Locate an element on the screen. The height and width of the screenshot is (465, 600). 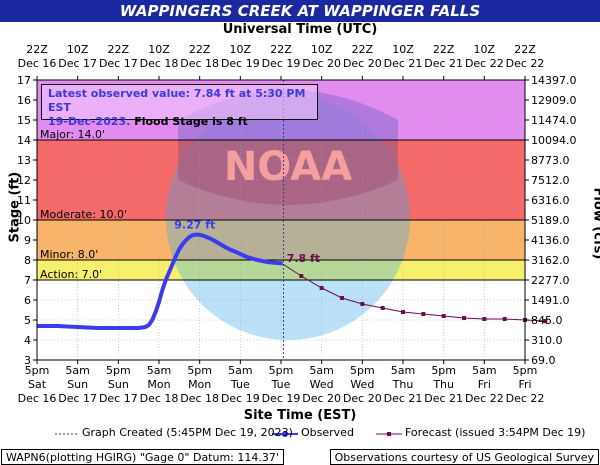
stage-tick-label: 11 is located at coordinates (24, 200).